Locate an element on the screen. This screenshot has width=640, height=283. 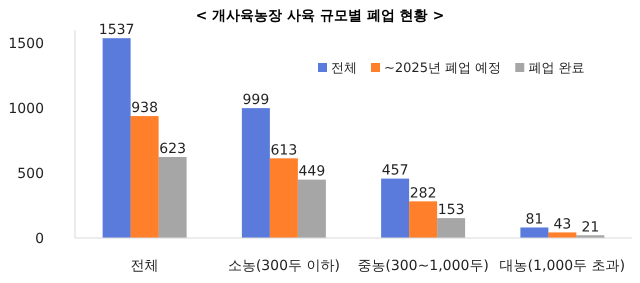
x-tick-label: 소농(300두 이하) is located at coordinates (284, 266).